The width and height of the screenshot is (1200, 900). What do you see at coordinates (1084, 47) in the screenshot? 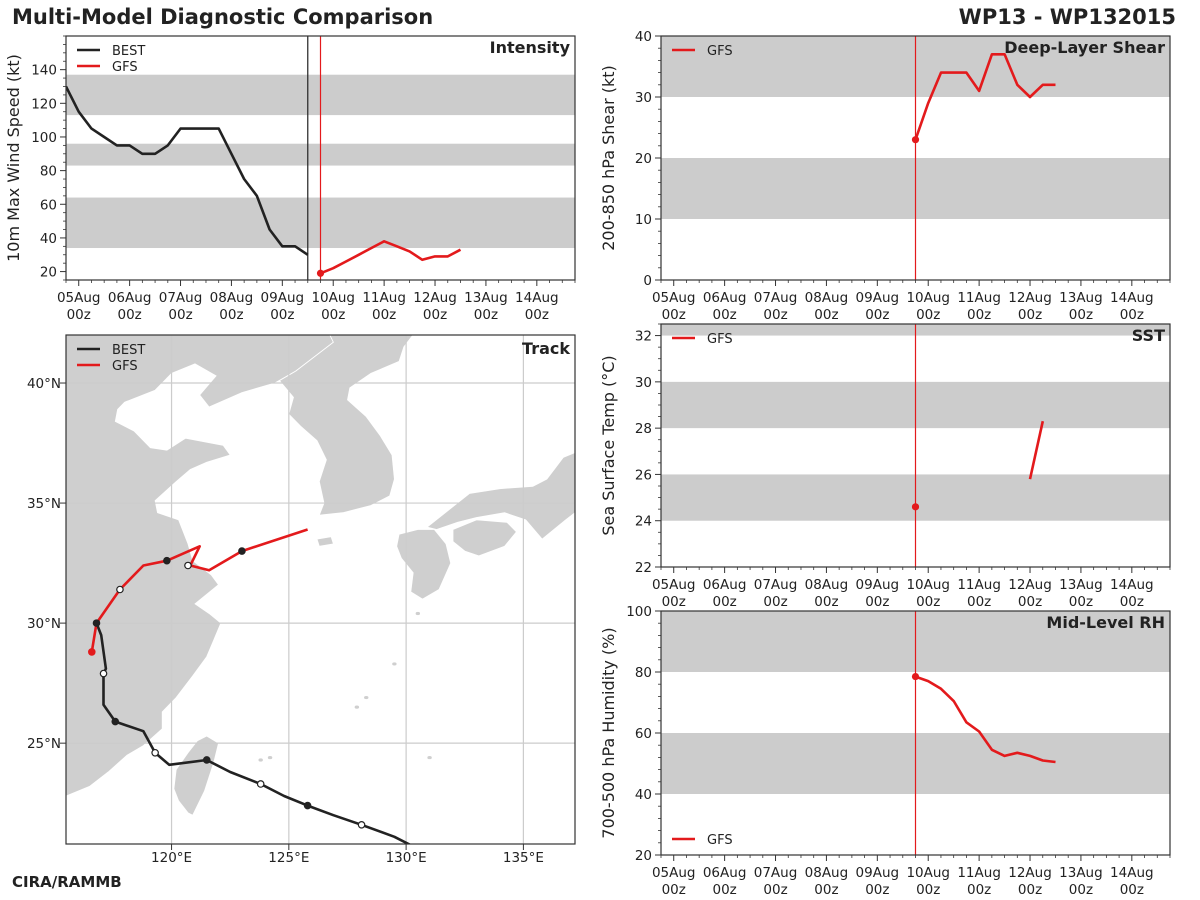
I see `panel-title: Deep-Layer Shear` at bounding box center [1084, 47].